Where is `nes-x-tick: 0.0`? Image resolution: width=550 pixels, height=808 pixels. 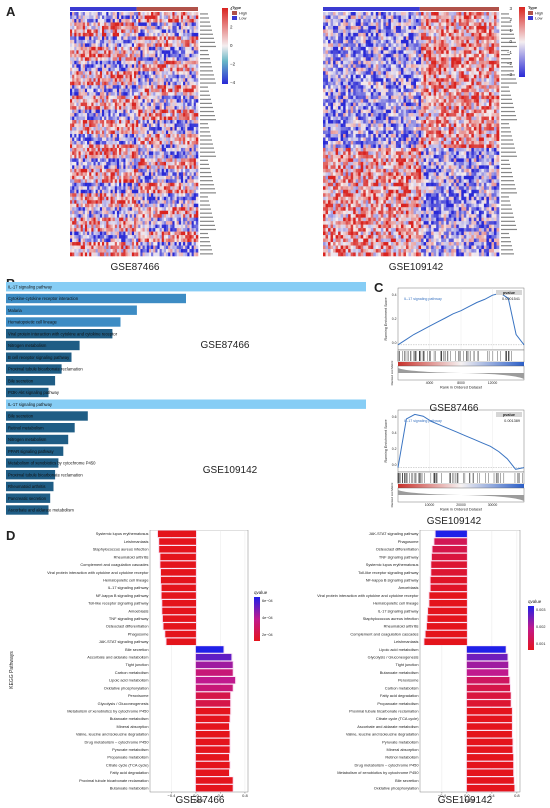 nes-x-tick: 0.0 is located at coordinates (196, 795).